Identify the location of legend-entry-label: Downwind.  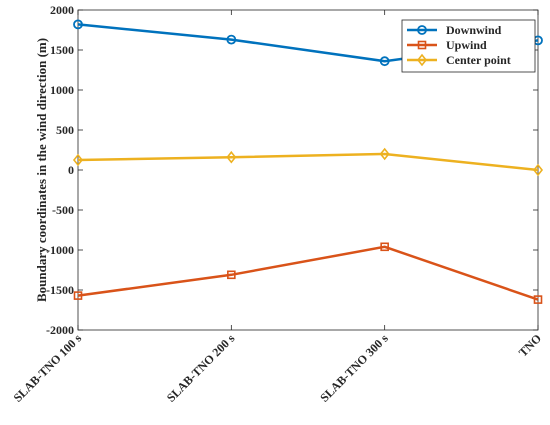
(474, 30).